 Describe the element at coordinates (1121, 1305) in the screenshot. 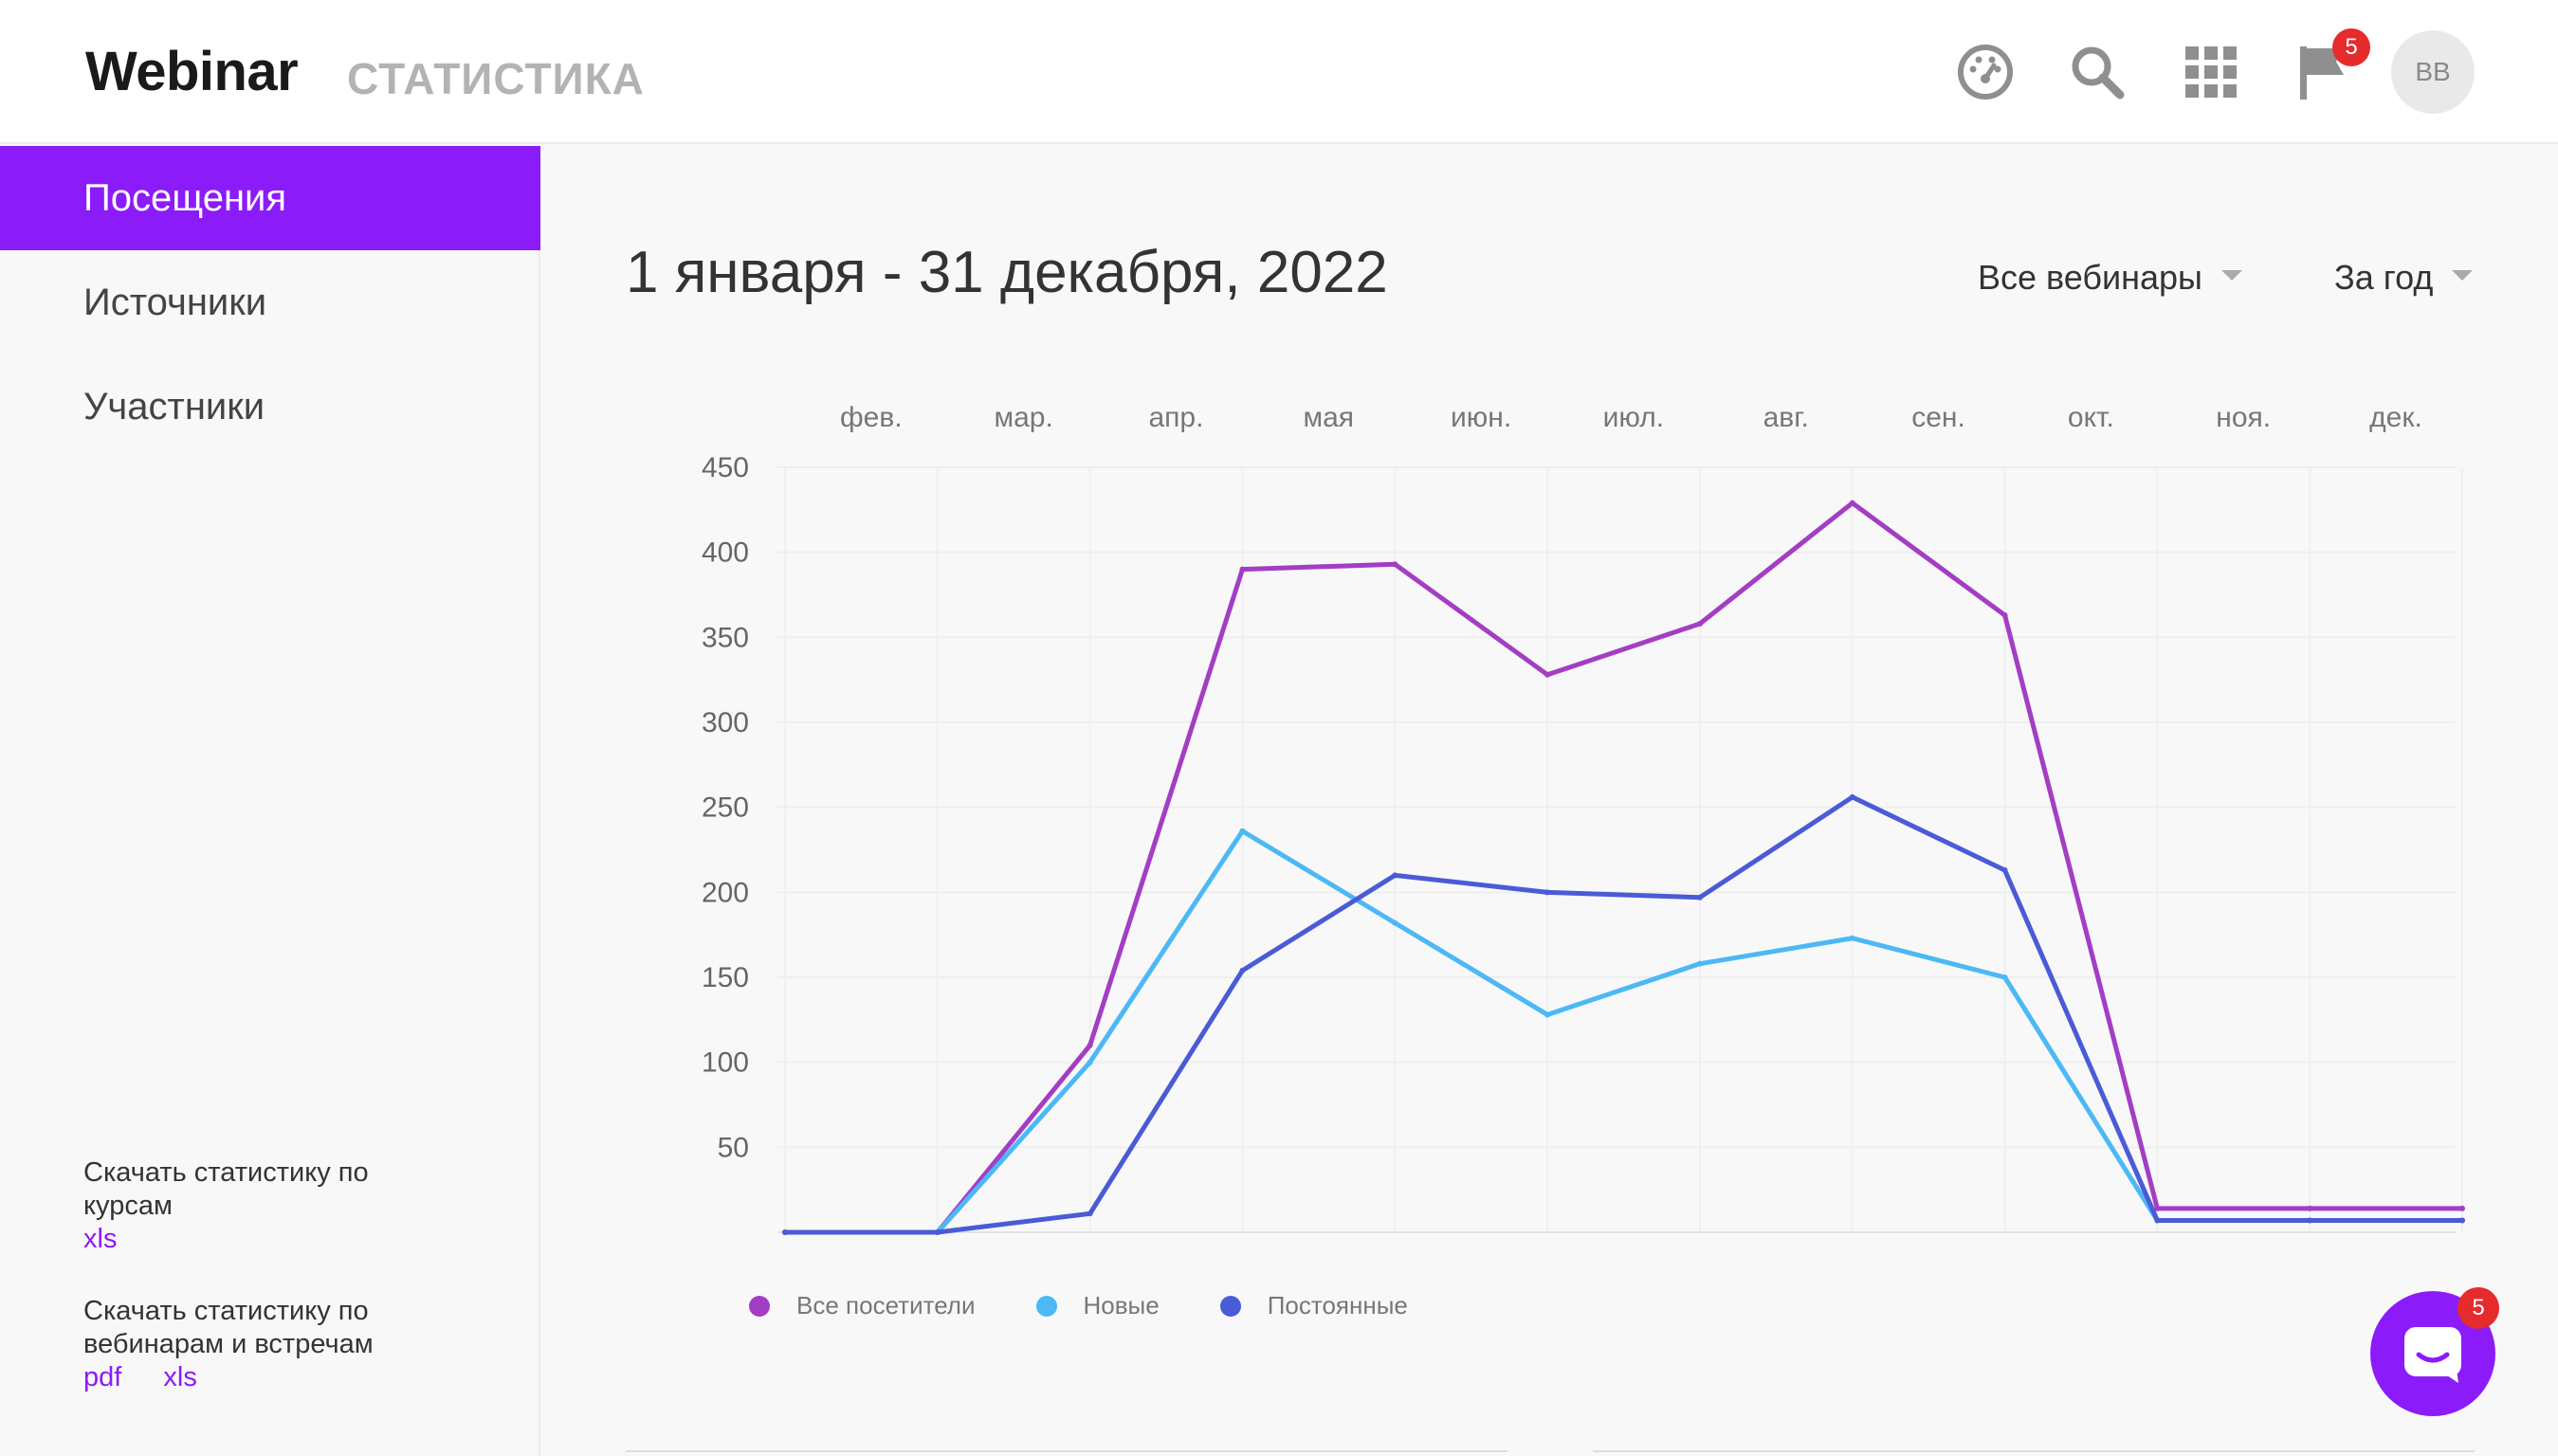

I see `legend-label-new: Новые` at that location.